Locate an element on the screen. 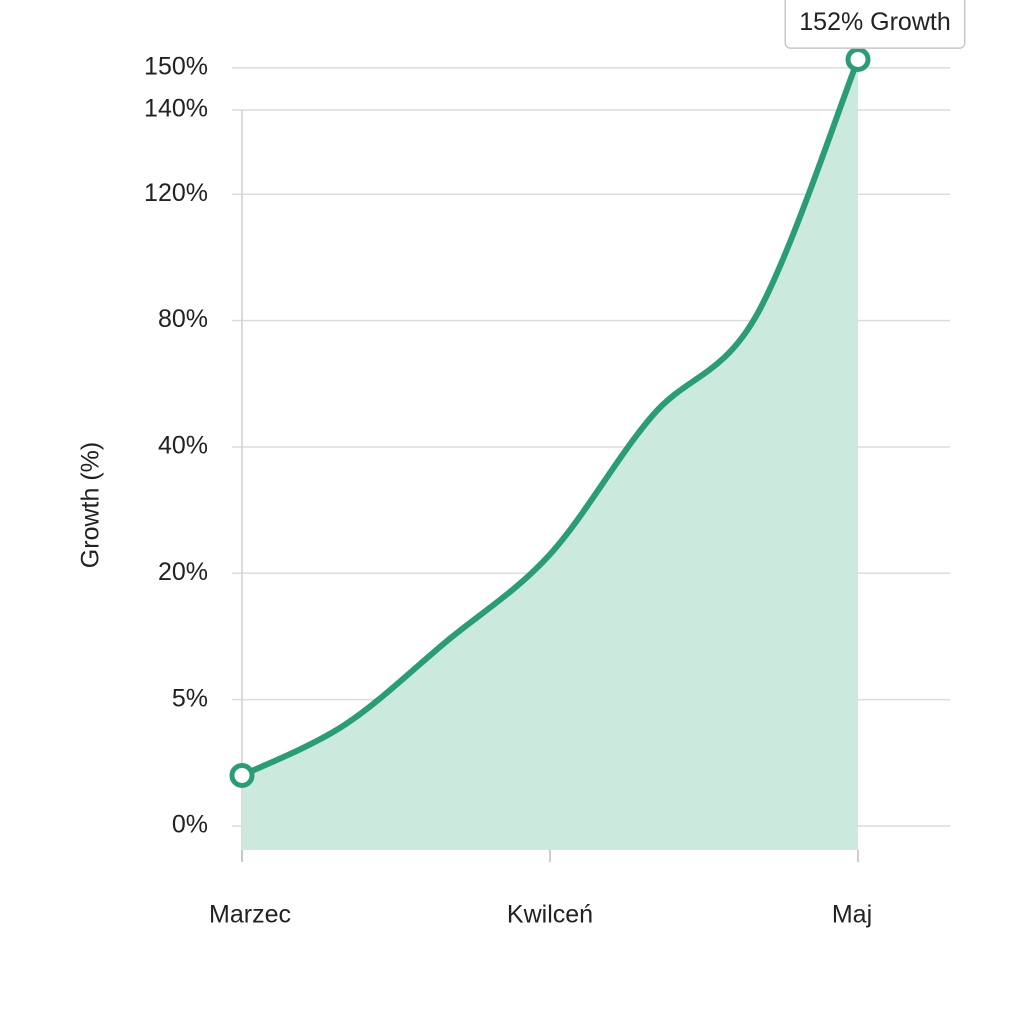 This screenshot has width=1024, height=1029. x-tick-label: Marzec is located at coordinates (250, 915).